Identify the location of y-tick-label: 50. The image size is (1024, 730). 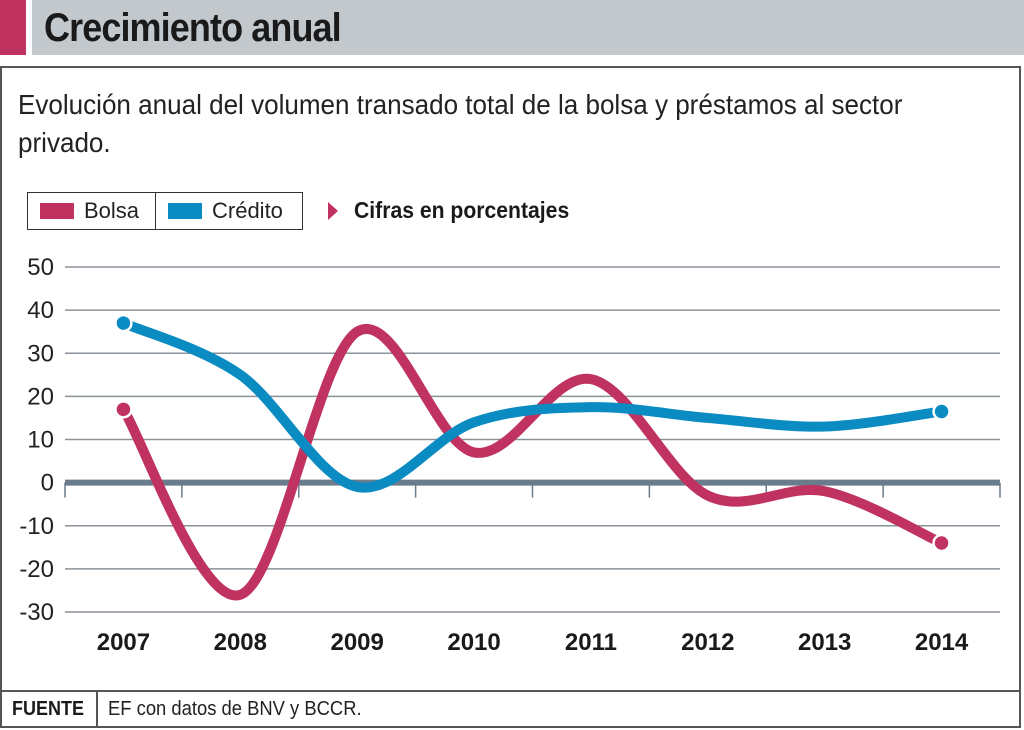
(40, 267).